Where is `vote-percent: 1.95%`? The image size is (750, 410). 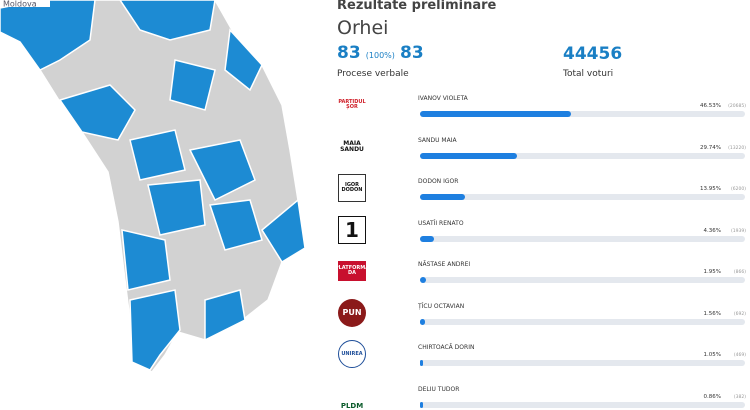
vote-percent: 1.95% is located at coordinates (712, 272).